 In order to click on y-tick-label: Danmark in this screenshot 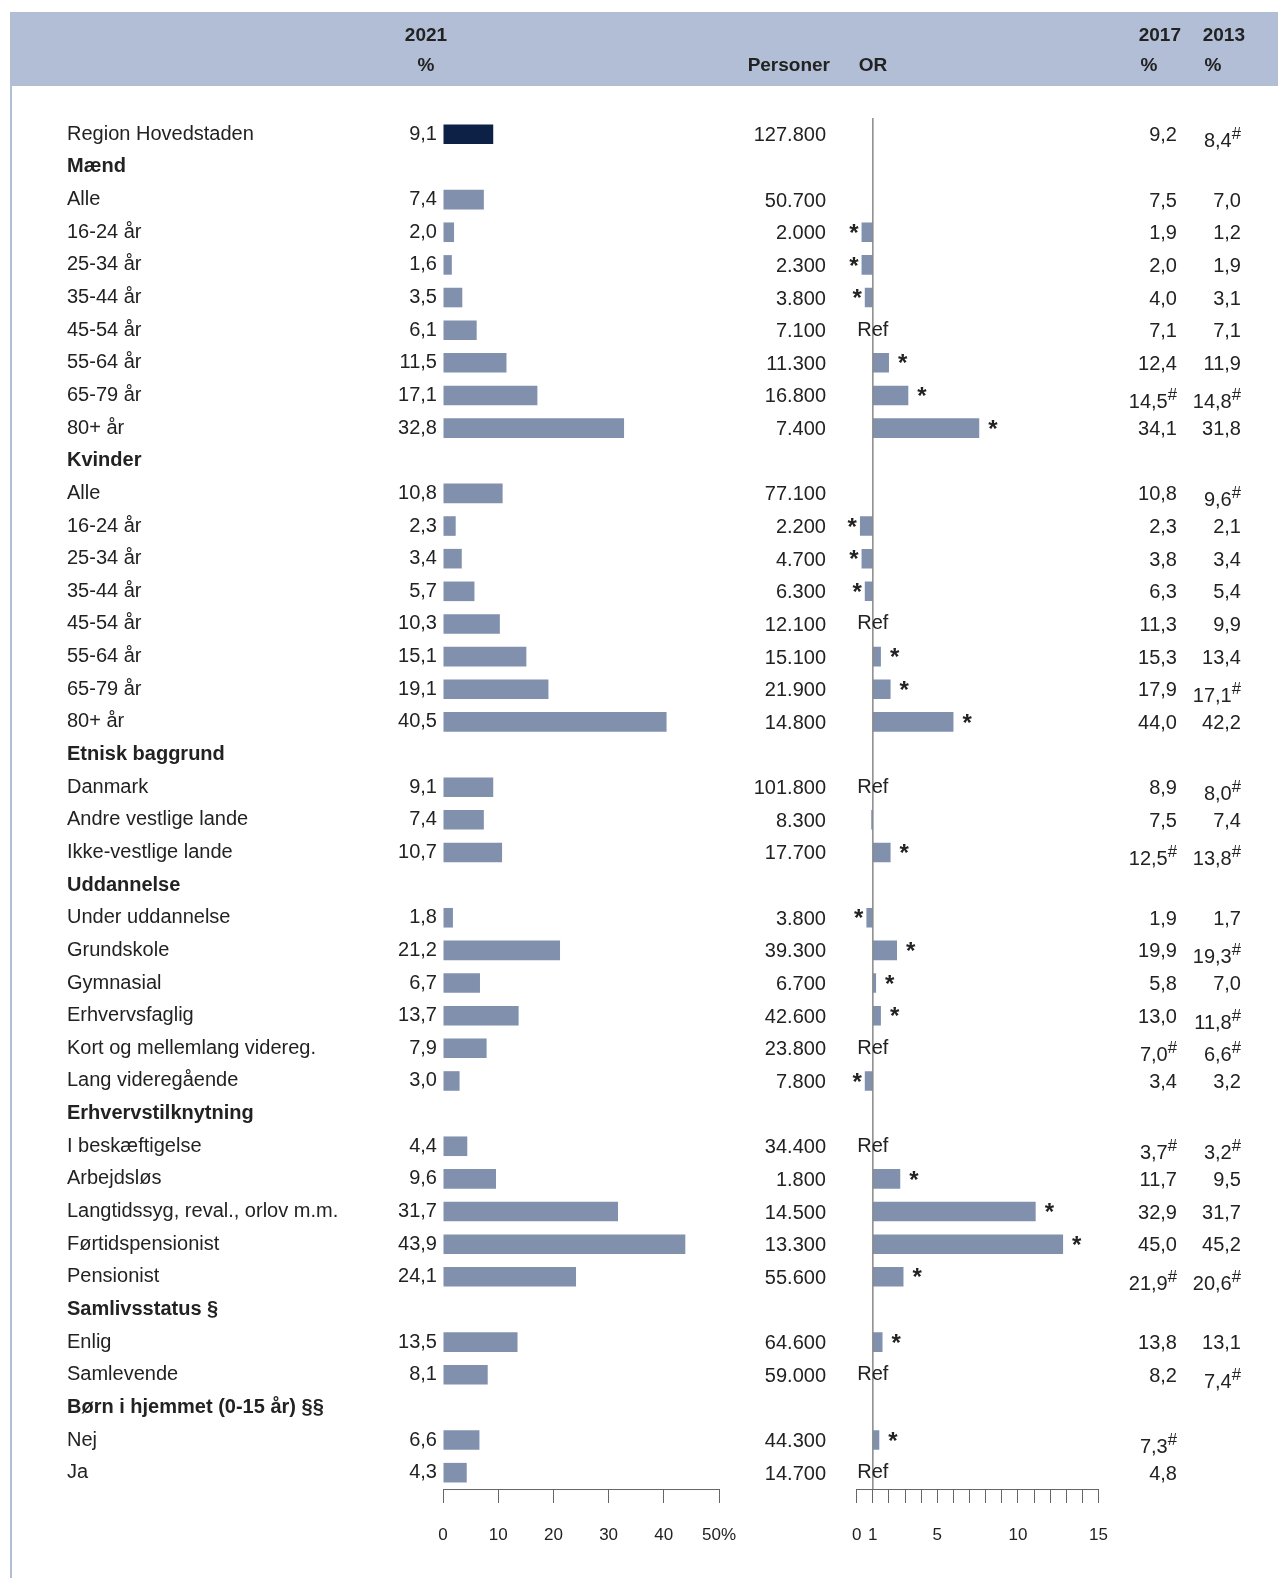, I will do `click(108, 785)`.